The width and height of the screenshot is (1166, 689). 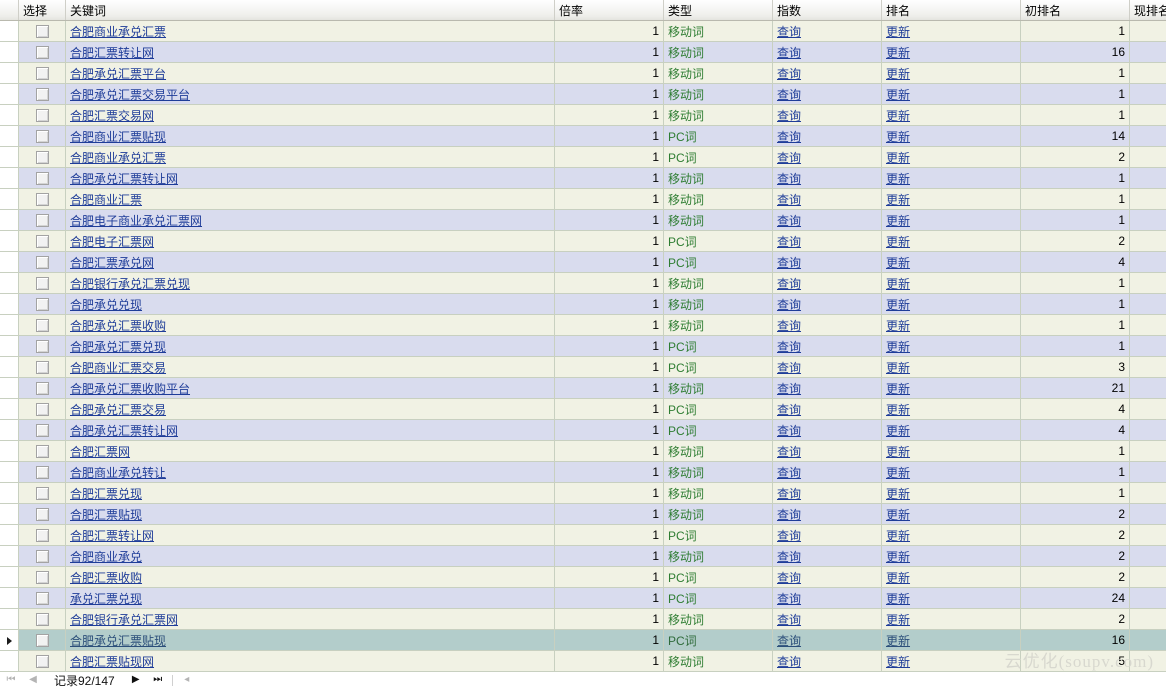 What do you see at coordinates (583, 52) in the screenshot?
I see `table-row: 合肥汇票转让网1移动词查询更新161` at bounding box center [583, 52].